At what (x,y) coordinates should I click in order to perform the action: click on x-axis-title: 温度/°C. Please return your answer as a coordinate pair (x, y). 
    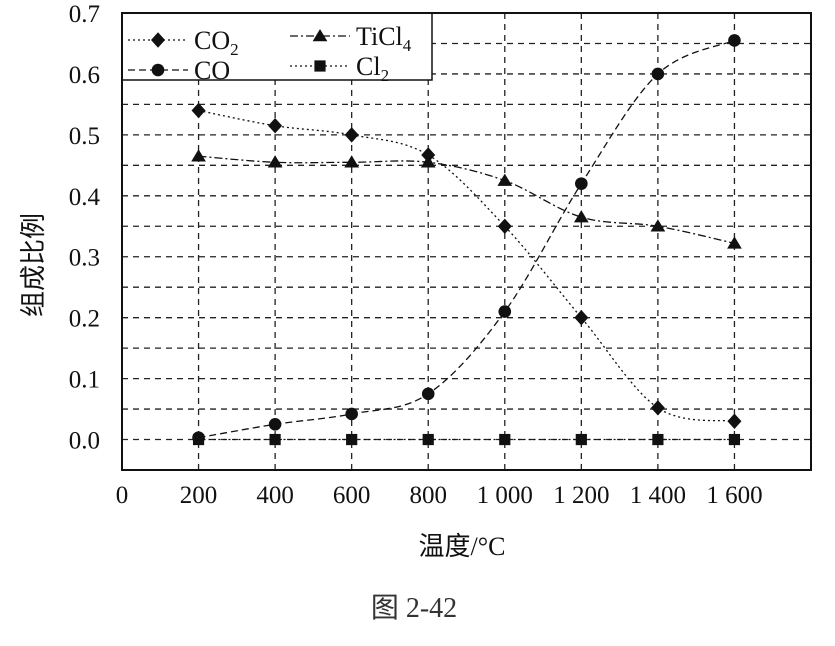
    Looking at the image, I should click on (462, 546).